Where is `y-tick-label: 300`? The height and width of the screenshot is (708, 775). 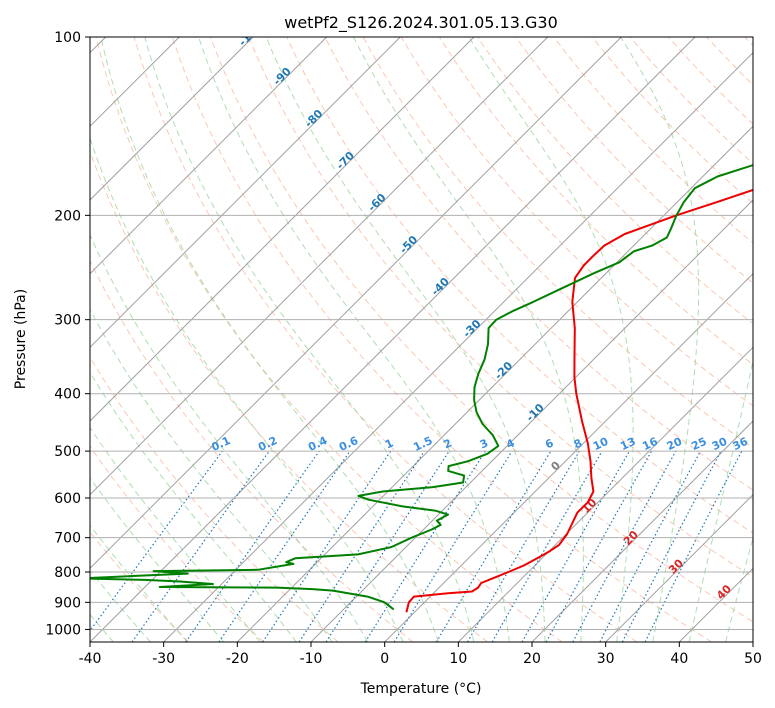 y-tick-label: 300 is located at coordinates (67, 321).